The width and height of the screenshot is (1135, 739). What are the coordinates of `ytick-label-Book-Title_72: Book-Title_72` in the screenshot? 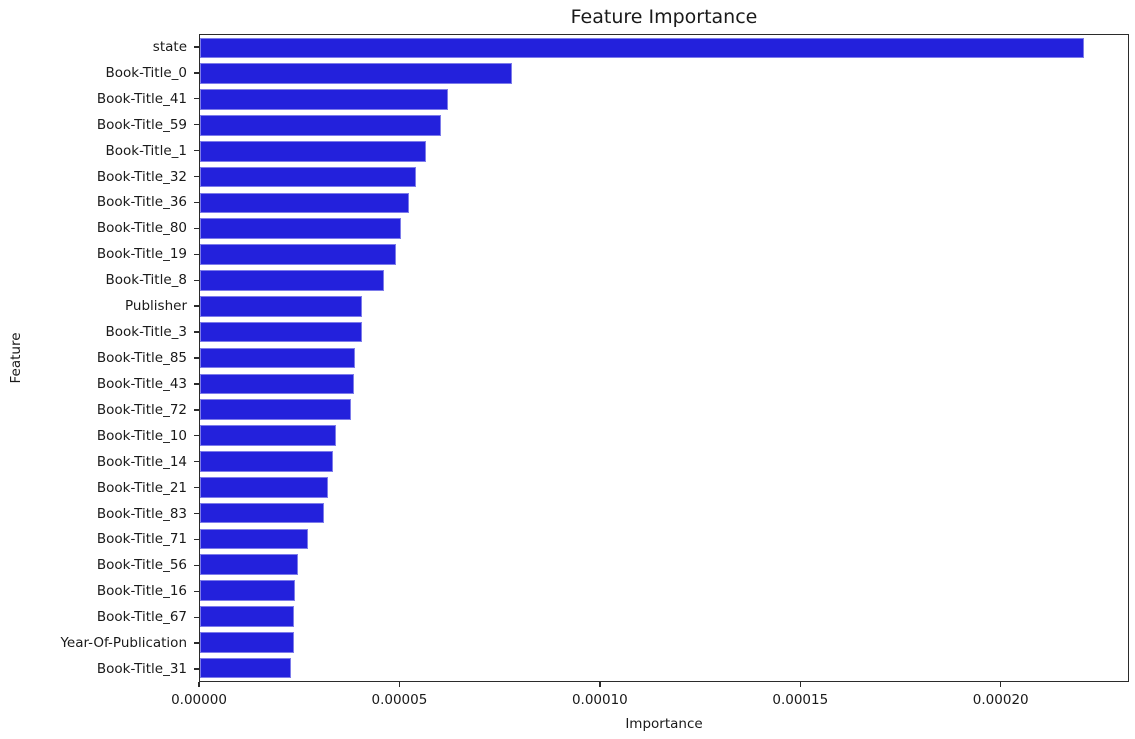 It's located at (141, 409).